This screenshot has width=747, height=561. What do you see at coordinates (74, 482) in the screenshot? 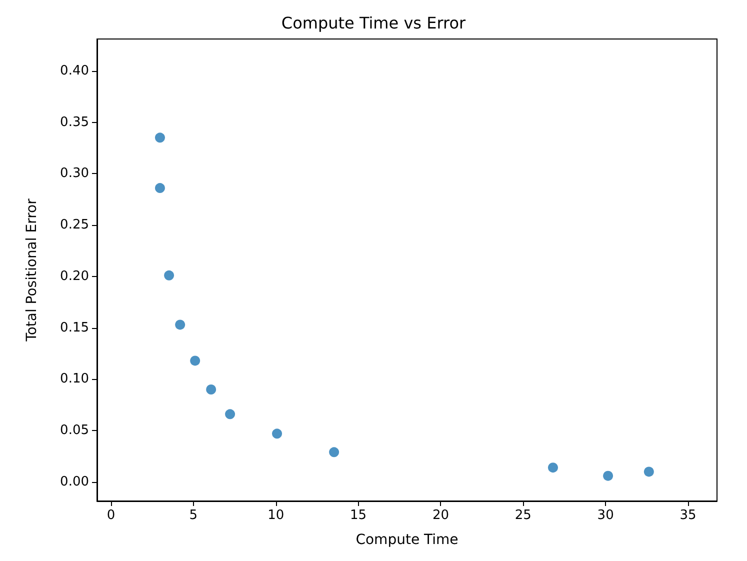
I see `y-tick-label: 0.00` at bounding box center [74, 482].